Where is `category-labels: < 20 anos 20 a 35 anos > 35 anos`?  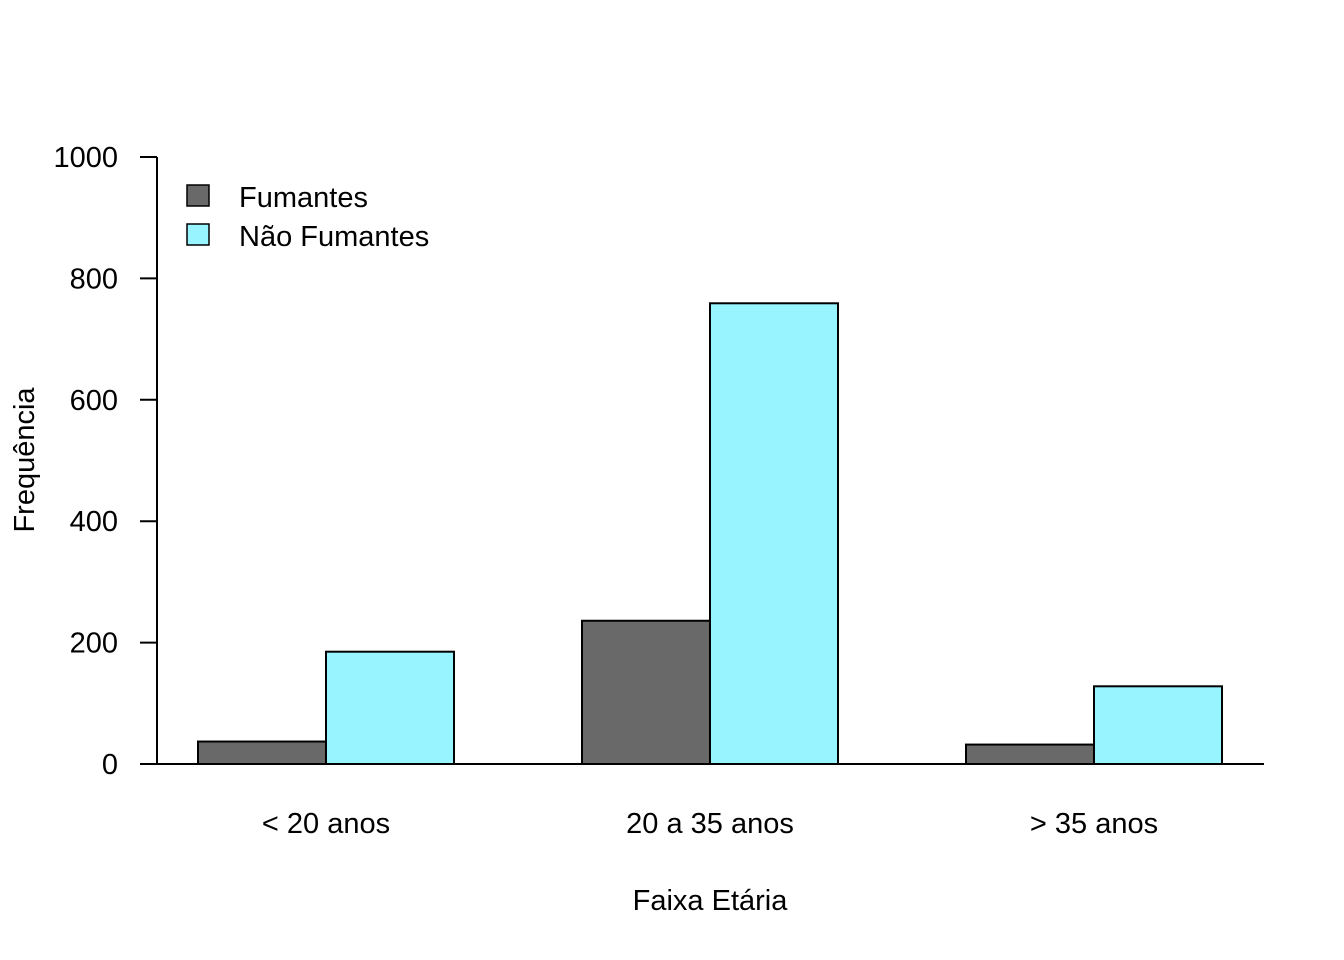
category-labels: < 20 anos 20 a 35 anos > 35 anos is located at coordinates (710, 824).